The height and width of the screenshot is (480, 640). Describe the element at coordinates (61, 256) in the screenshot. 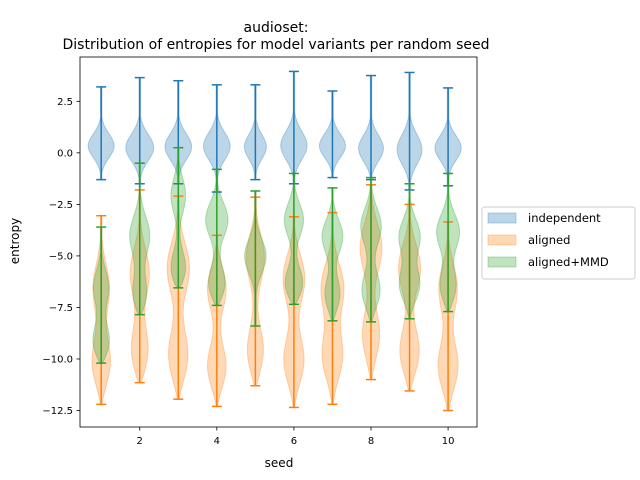

I see `y-tick-label: −5.0` at that location.